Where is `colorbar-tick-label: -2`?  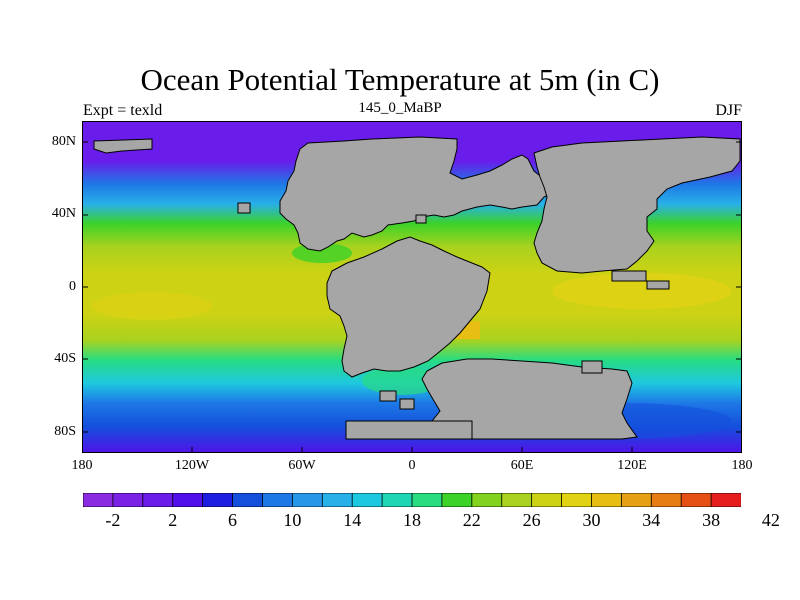 colorbar-tick-label: -2 is located at coordinates (113, 520).